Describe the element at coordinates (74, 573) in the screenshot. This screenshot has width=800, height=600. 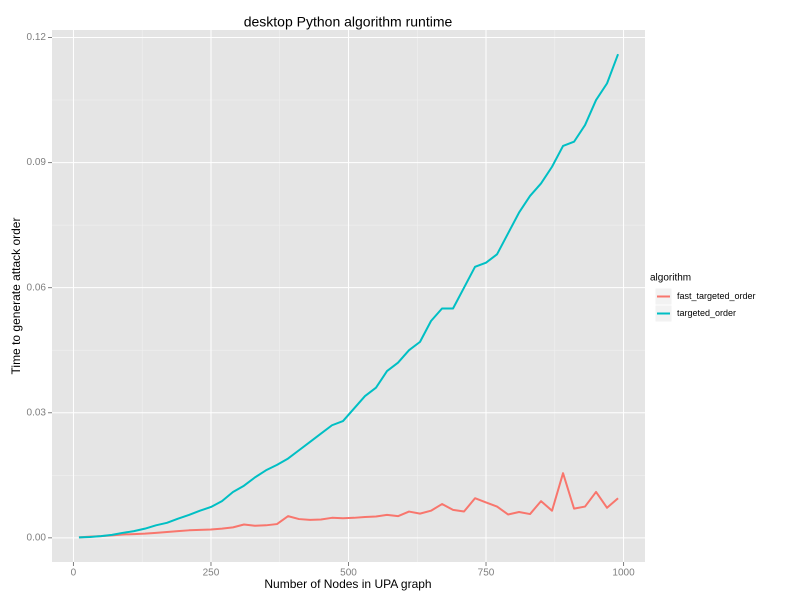
I see `x-tick-label: 0` at that location.